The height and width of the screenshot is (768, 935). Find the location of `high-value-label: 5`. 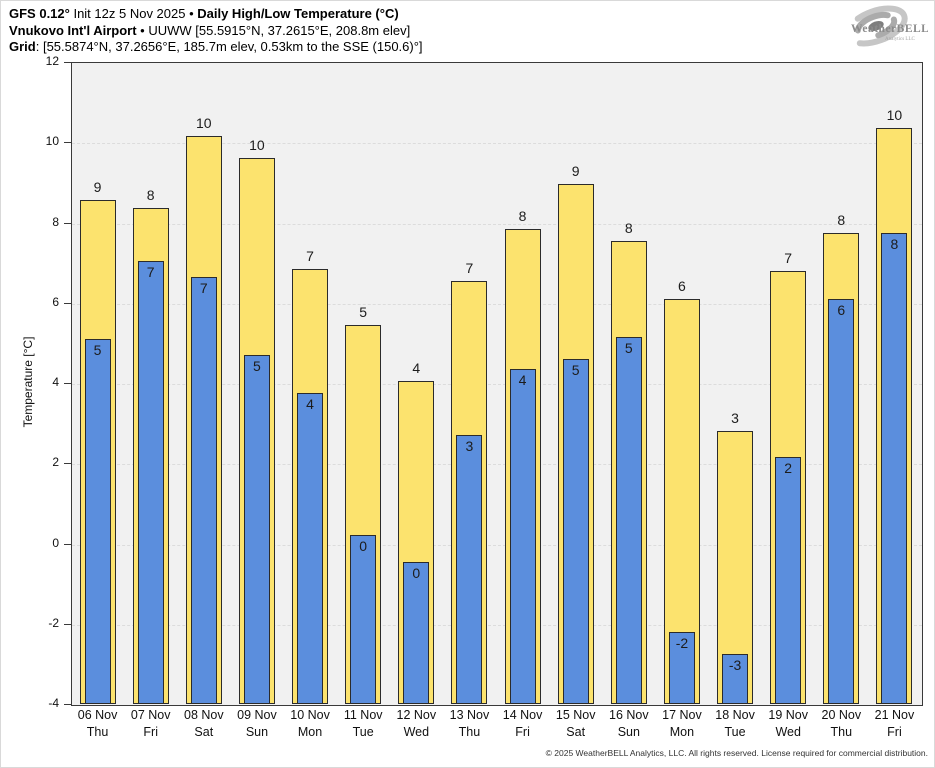

high-value-label: 5 is located at coordinates (363, 311).